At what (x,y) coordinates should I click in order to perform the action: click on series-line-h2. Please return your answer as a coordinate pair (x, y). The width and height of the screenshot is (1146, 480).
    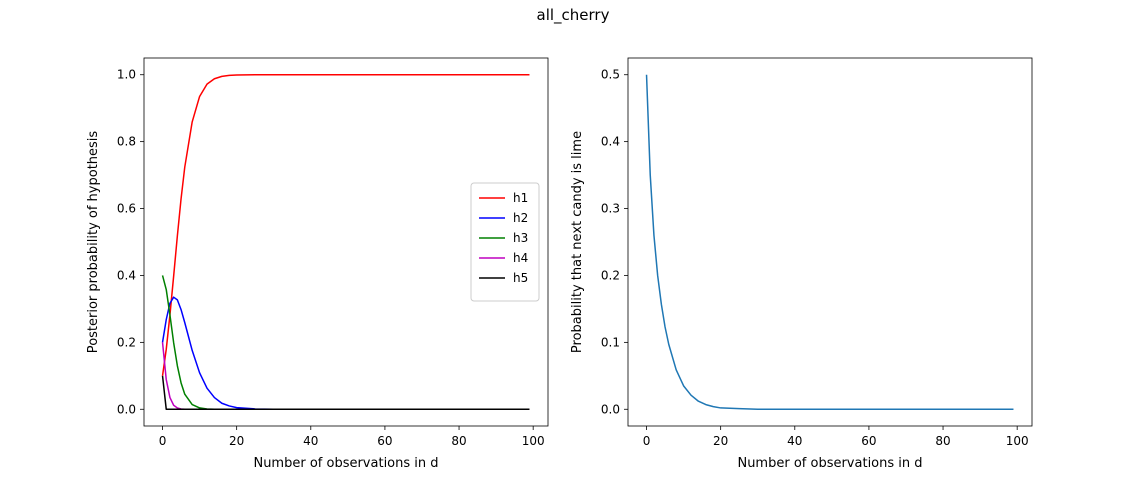
    Looking at the image, I should click on (345, 353).